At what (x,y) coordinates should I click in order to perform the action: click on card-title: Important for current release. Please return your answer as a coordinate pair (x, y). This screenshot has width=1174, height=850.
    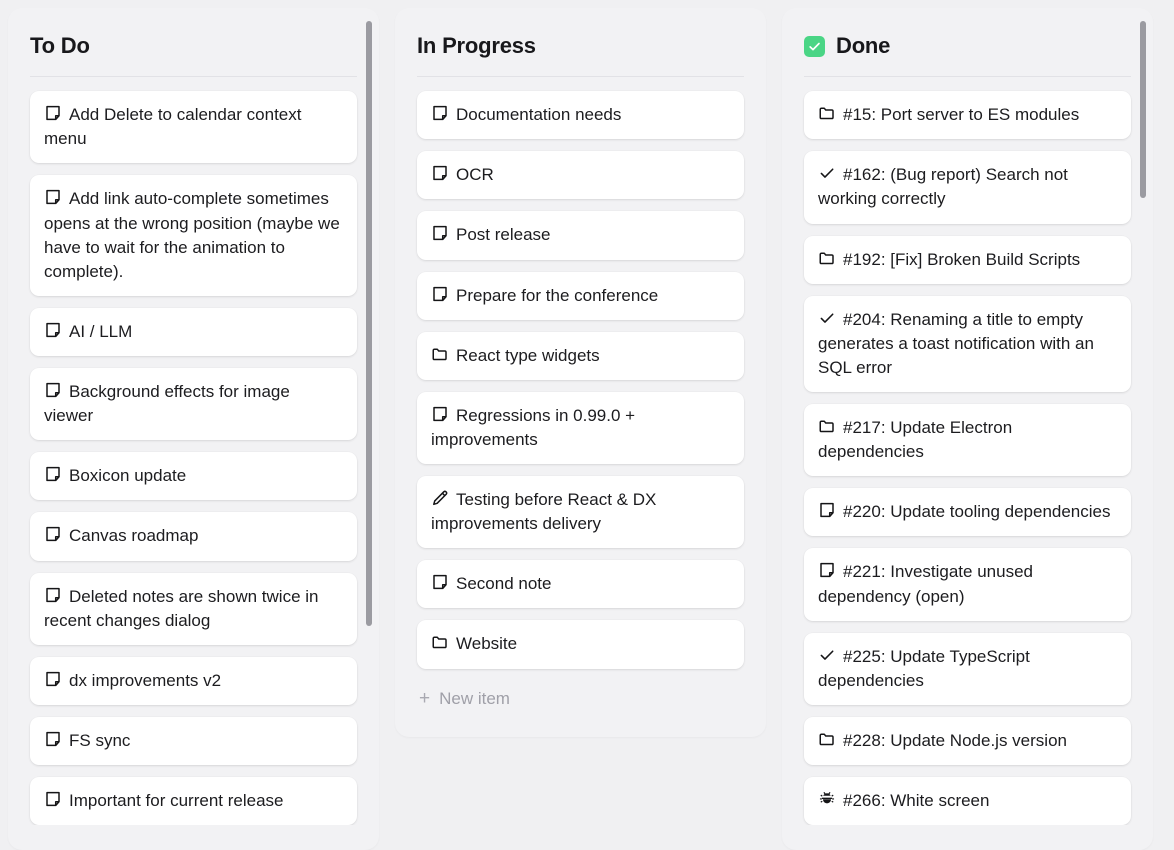
    Looking at the image, I should click on (176, 801).